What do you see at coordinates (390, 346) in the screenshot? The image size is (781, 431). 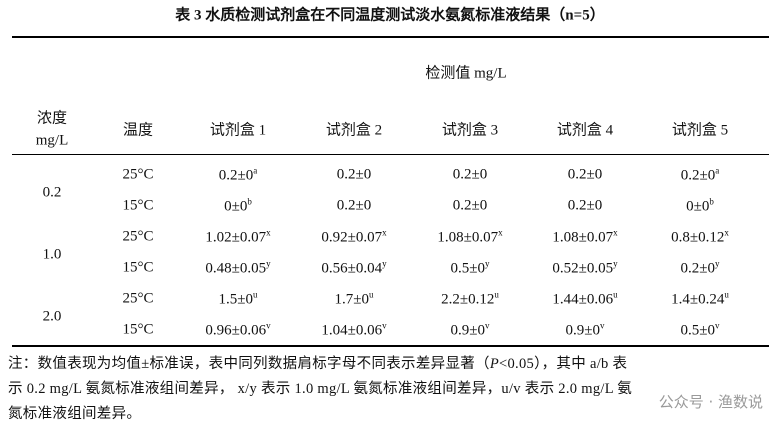 I see `bottom-rule` at bounding box center [390, 346].